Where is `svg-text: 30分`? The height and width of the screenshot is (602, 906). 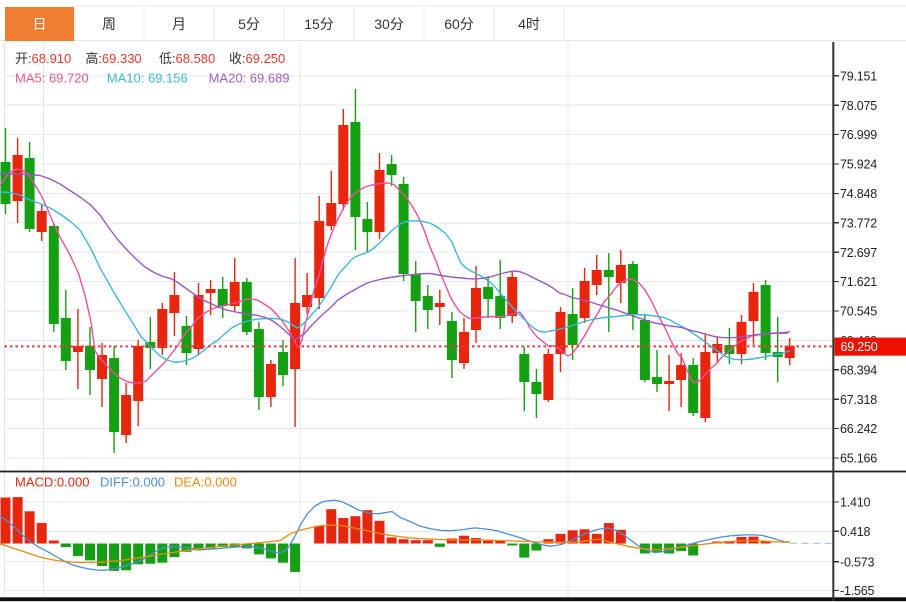
svg-text: 30分 is located at coordinates (389, 24).